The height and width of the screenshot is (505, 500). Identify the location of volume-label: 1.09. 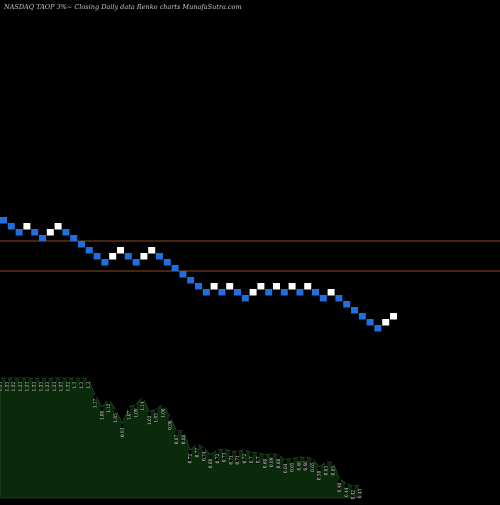
(135, 413).